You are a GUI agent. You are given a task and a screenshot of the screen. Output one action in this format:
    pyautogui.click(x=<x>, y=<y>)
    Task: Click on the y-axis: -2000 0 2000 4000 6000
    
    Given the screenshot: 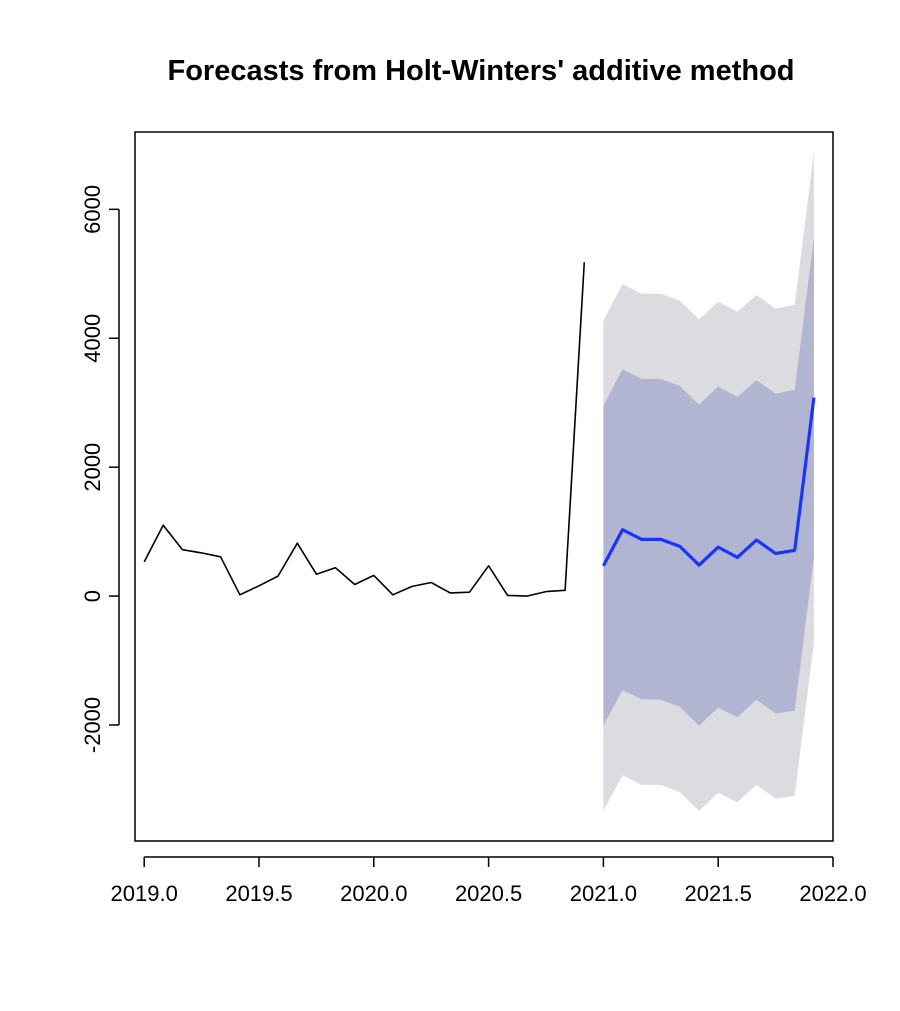 What is the action you would take?
    pyautogui.click(x=100, y=469)
    